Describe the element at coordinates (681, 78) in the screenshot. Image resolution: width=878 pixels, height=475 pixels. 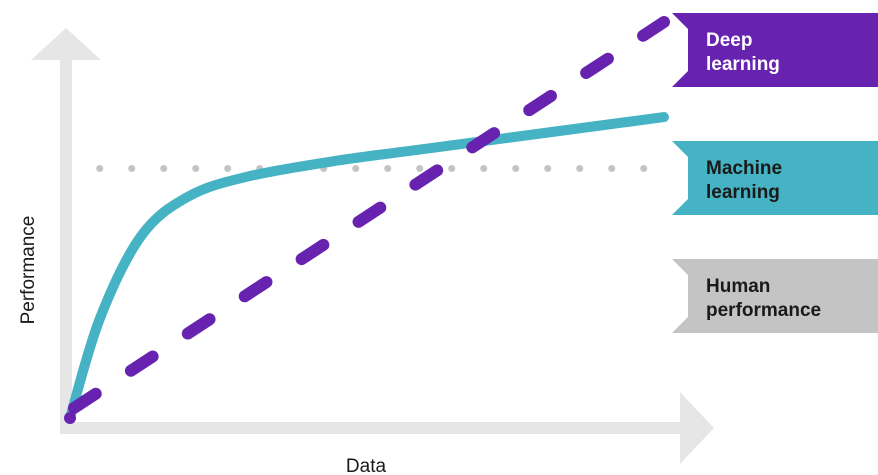
I see `deep-learning-tag-notch-bottom` at that location.